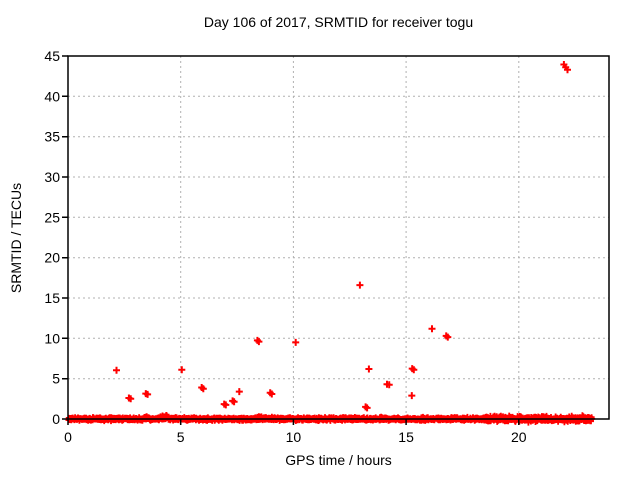 The width and height of the screenshot is (640, 480). What do you see at coordinates (519, 437) in the screenshot?
I see `x-tick-label: 20` at bounding box center [519, 437].